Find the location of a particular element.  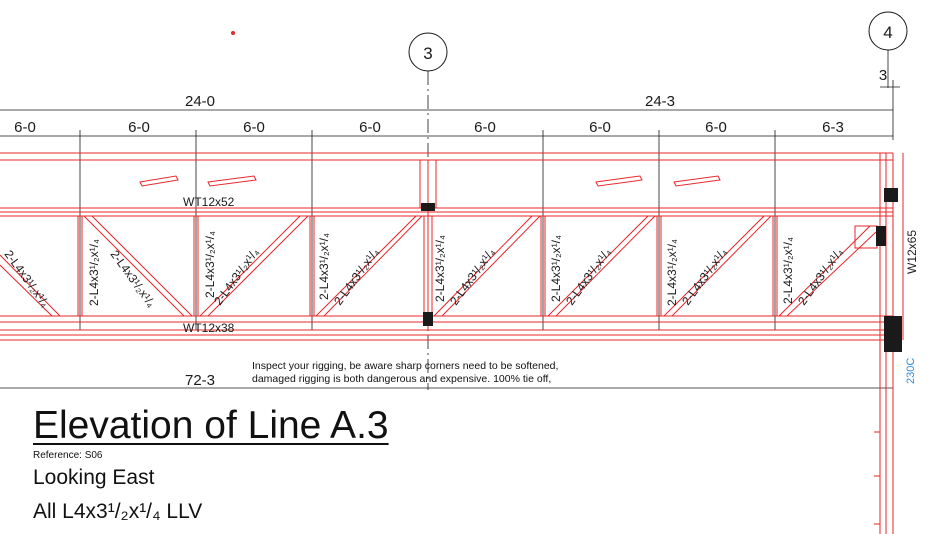

grid-bubble-3: 3 is located at coordinates (428, 211).